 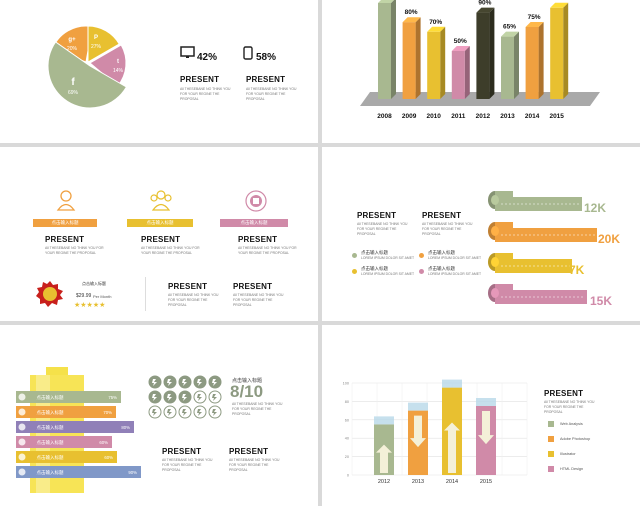 I want to click on ribbon-value-1: 12K, so click(x=595, y=208).